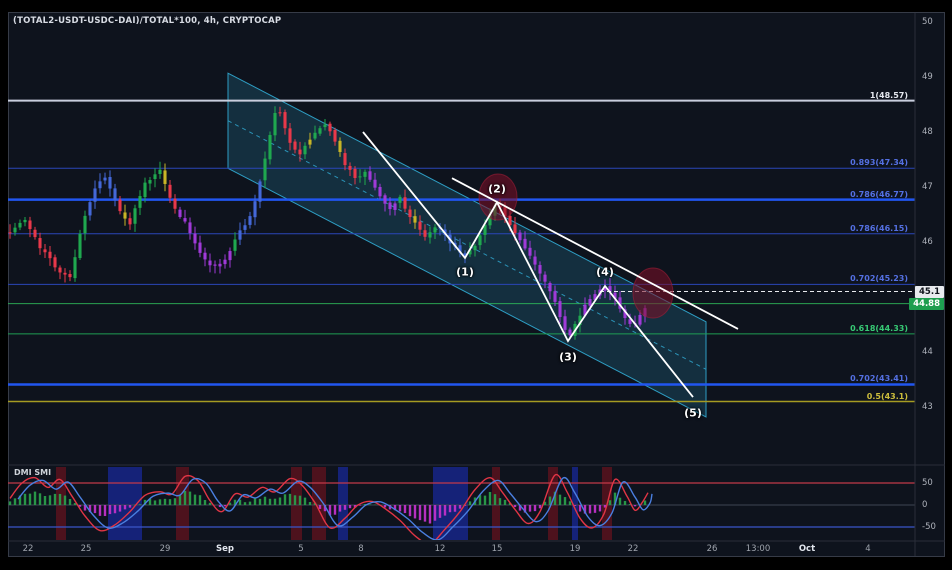 The height and width of the screenshot is (570, 952). Describe the element at coordinates (929, 291) in the screenshot. I see `crosshair-price-tag: 45.1` at that location.